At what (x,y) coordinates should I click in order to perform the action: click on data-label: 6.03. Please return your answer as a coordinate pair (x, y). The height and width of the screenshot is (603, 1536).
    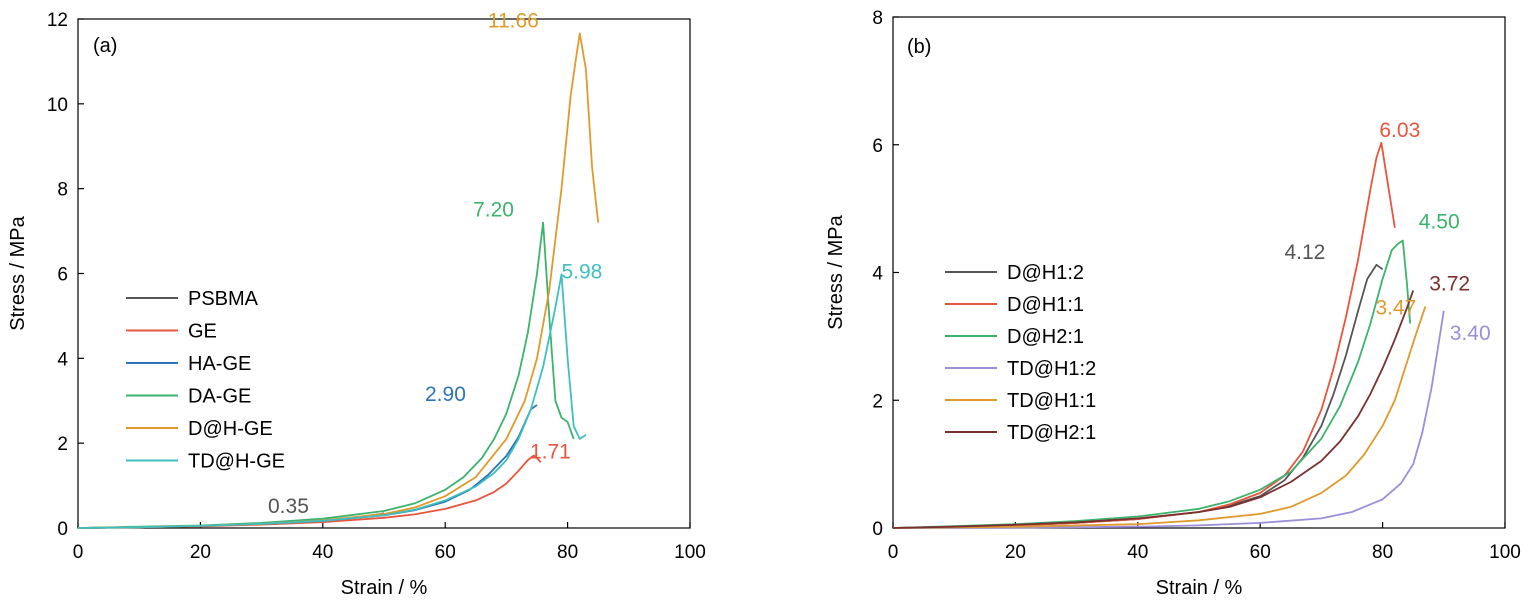
    Looking at the image, I should click on (1399, 130).